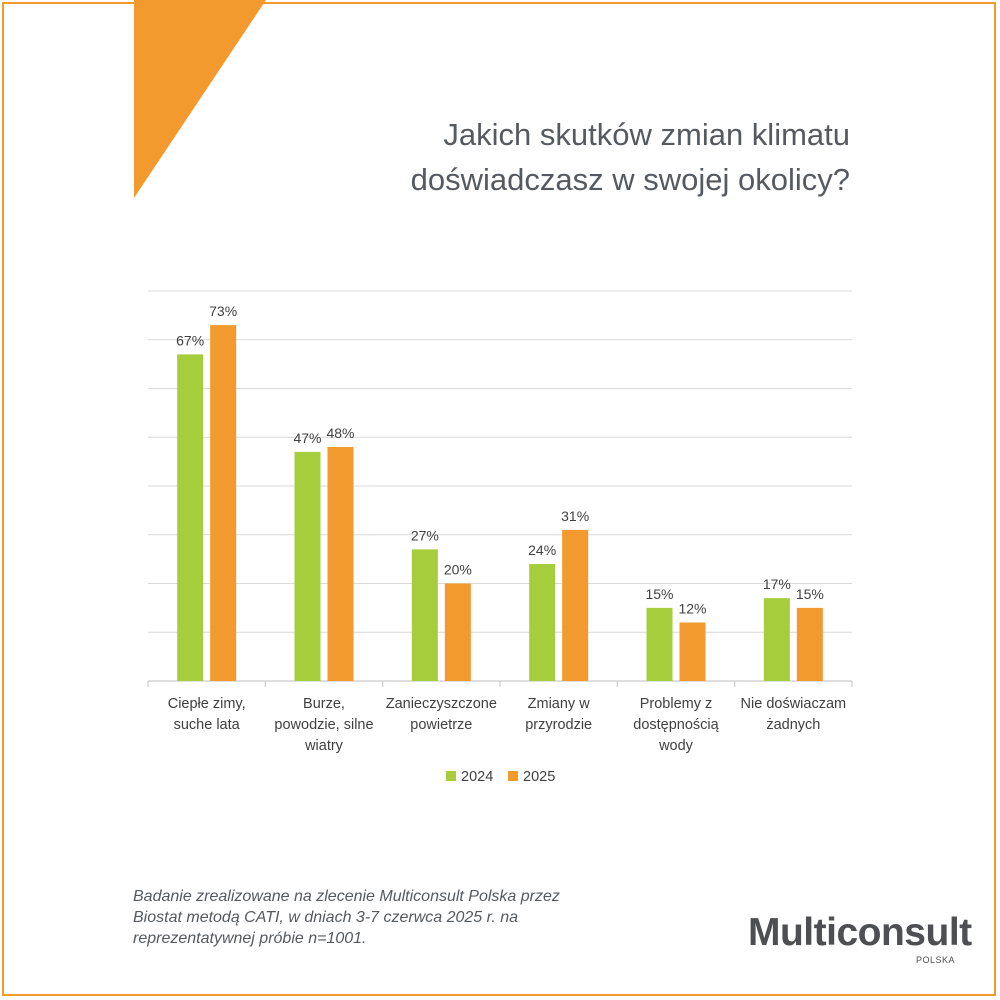  Describe the element at coordinates (692, 609) in the screenshot. I see `data-label: 12%` at that location.